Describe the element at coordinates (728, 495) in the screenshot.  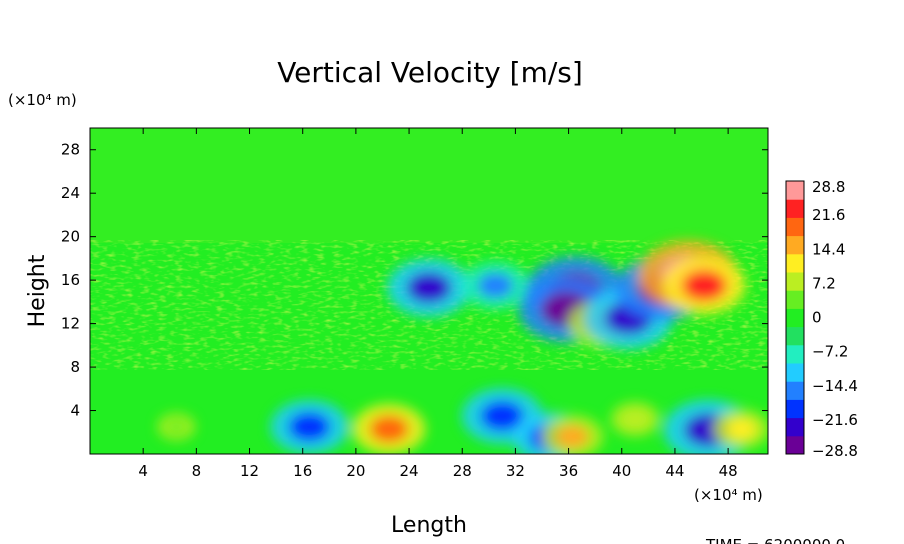
I see `x-unit-label: (×10⁴ m)` at that location.